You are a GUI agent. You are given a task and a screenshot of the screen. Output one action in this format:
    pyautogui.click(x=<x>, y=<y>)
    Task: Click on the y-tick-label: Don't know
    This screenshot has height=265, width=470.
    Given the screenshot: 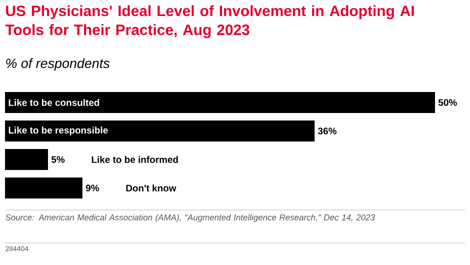 What is the action you would take?
    pyautogui.click(x=151, y=188)
    